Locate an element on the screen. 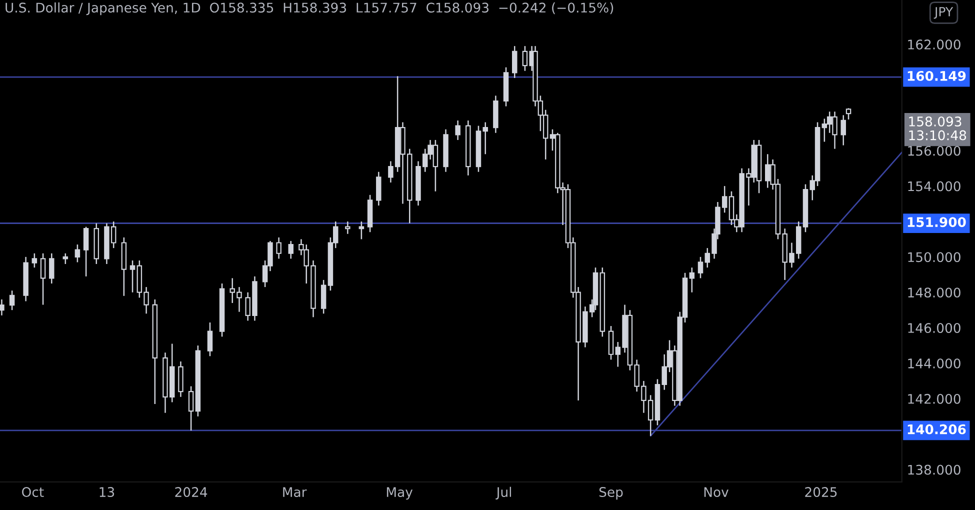 Image resolution: width=975 pixels, height=510 pixels. x-tick-label: 13 is located at coordinates (107, 492).